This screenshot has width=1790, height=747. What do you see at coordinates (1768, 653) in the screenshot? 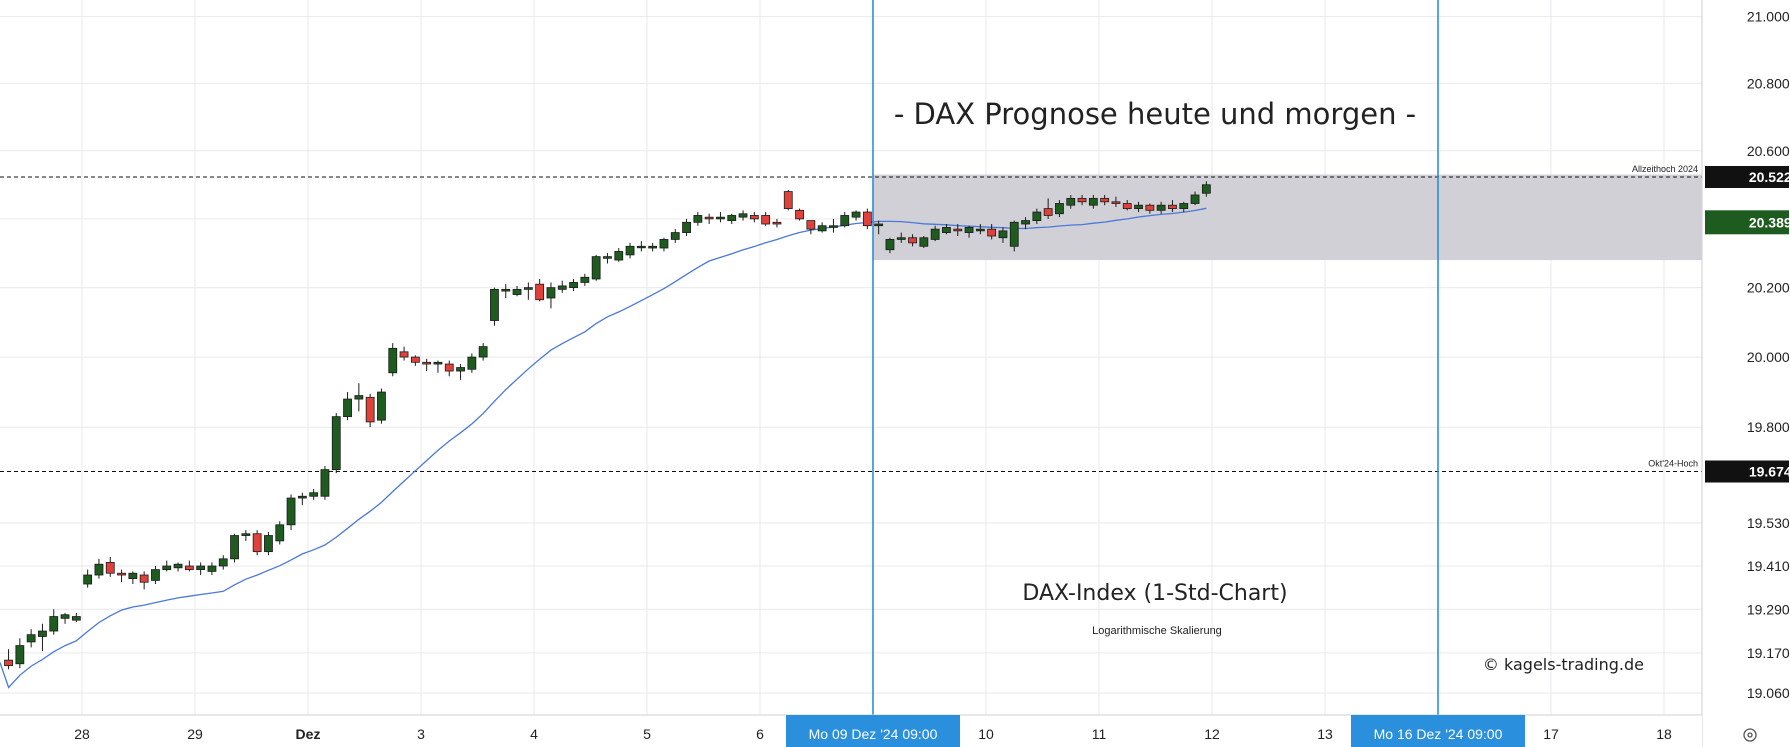
I see `y-tick-label: 19.170,00` at bounding box center [1768, 653].